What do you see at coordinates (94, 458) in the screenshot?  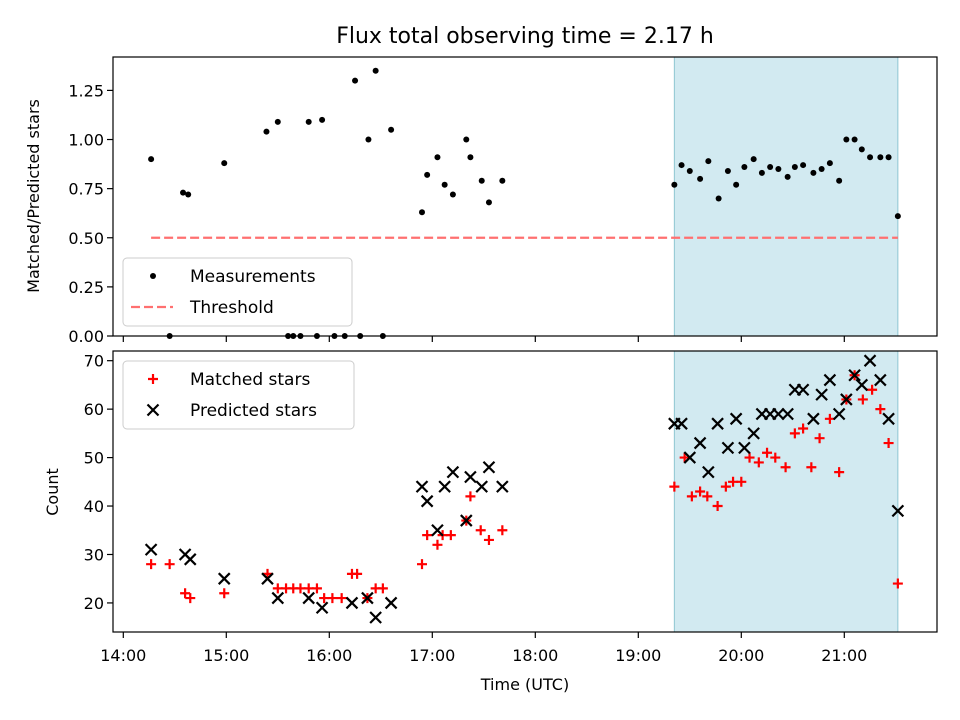 I see `y-tick-label: 50` at bounding box center [94, 458].